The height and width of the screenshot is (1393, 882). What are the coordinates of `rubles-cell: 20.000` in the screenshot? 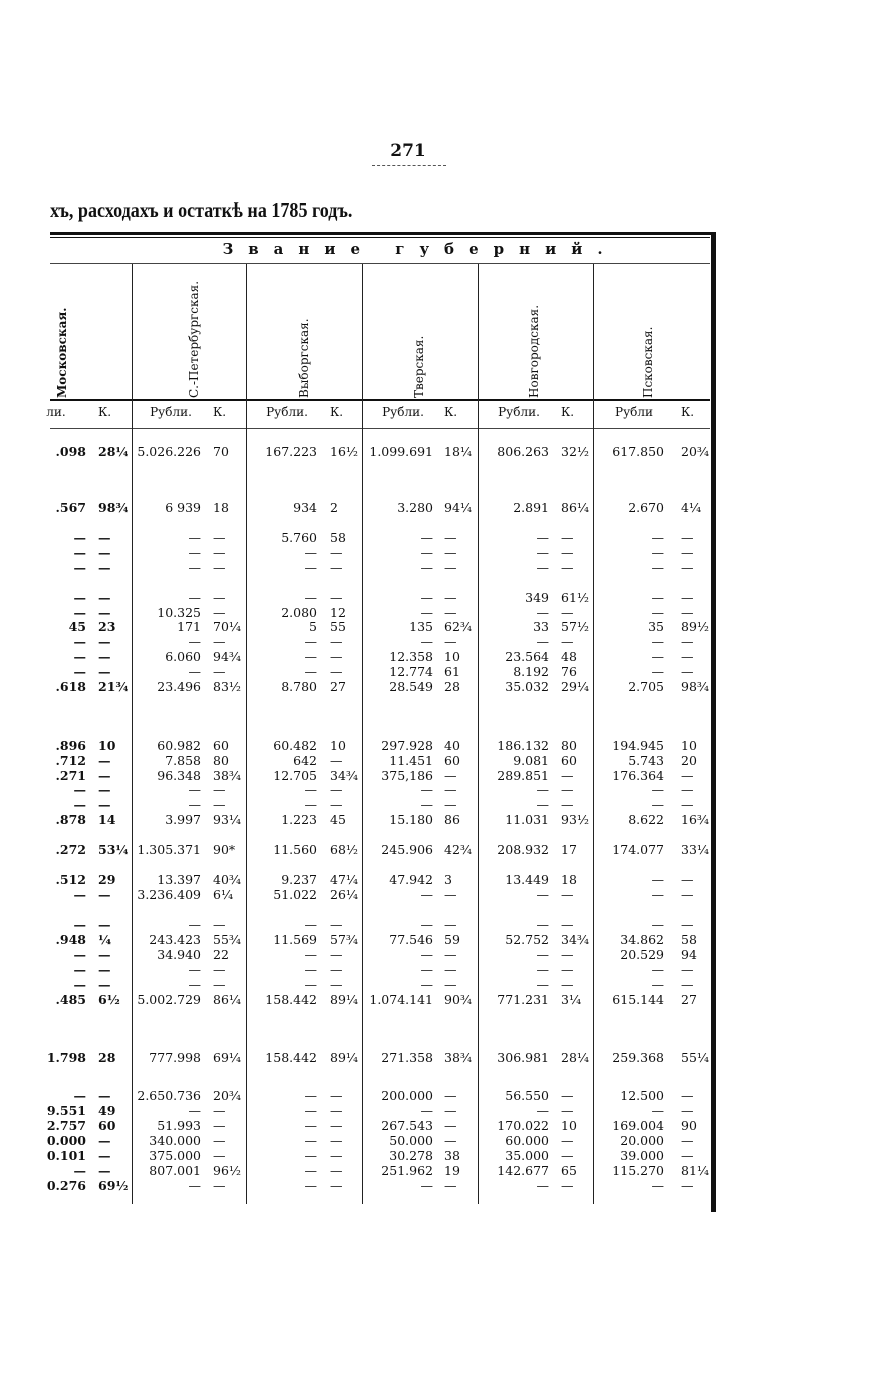 It's located at (642, 1140).